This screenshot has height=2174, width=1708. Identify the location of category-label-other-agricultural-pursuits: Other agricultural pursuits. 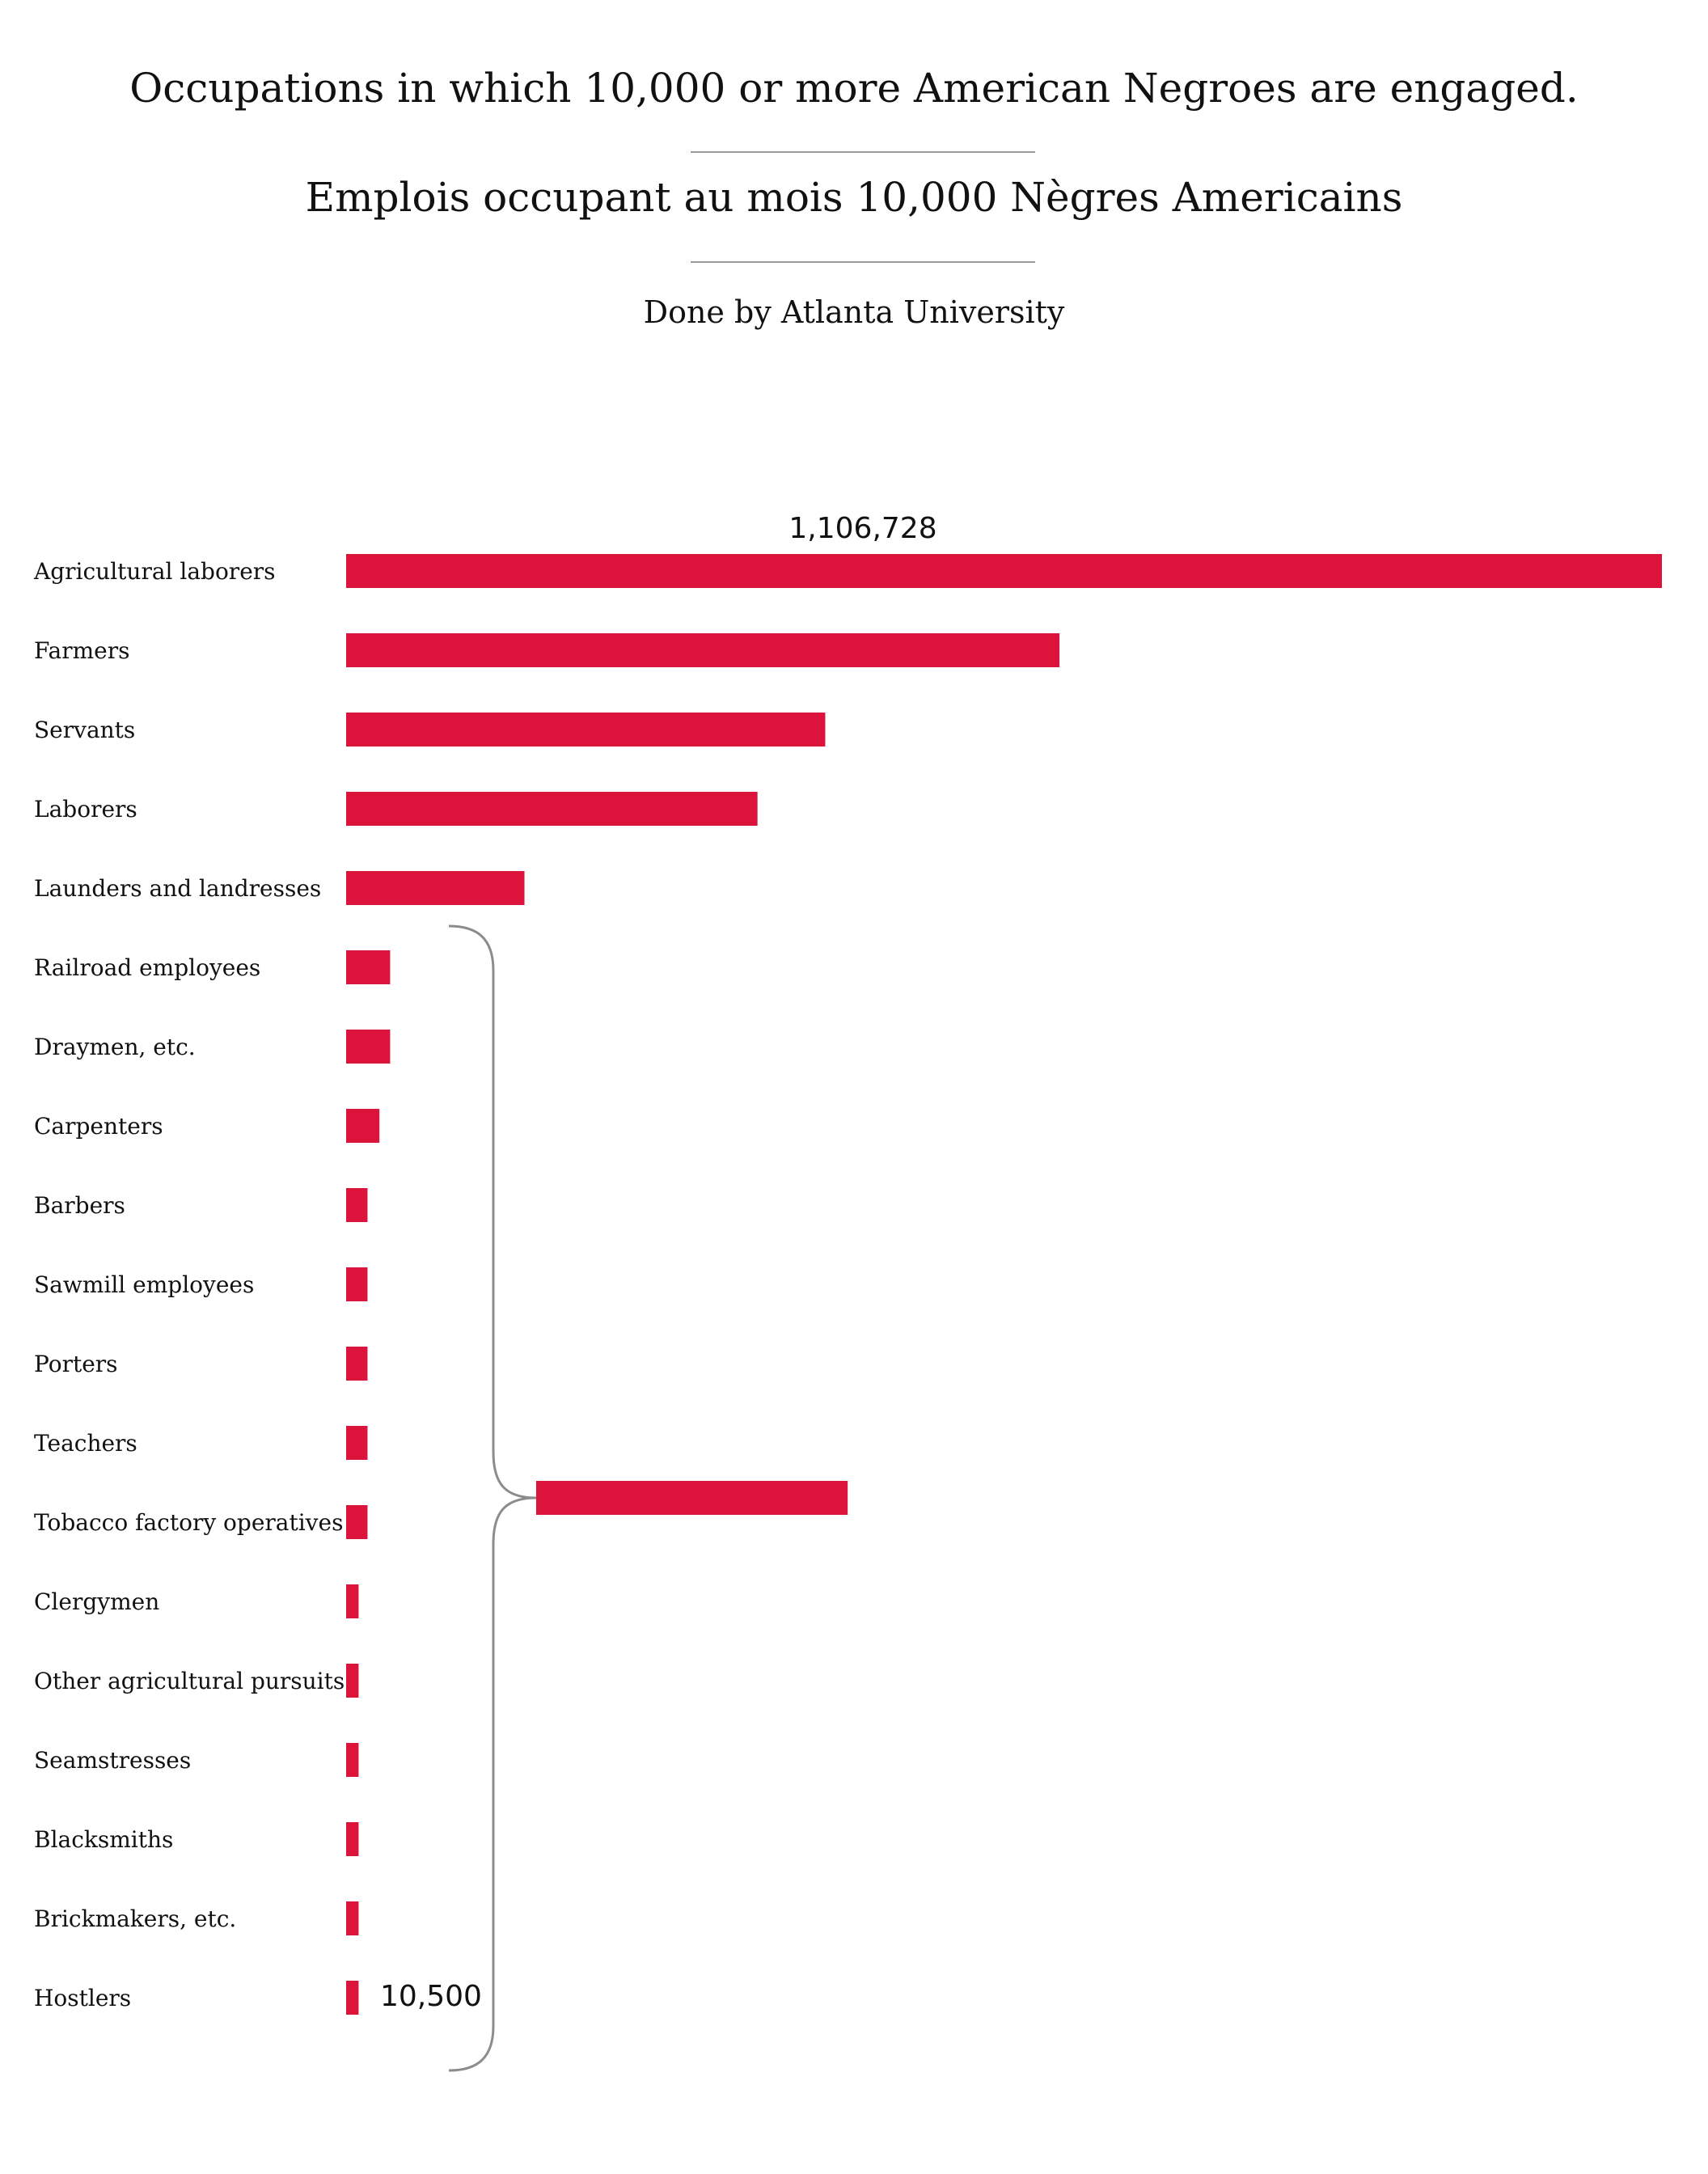
(189, 1681).